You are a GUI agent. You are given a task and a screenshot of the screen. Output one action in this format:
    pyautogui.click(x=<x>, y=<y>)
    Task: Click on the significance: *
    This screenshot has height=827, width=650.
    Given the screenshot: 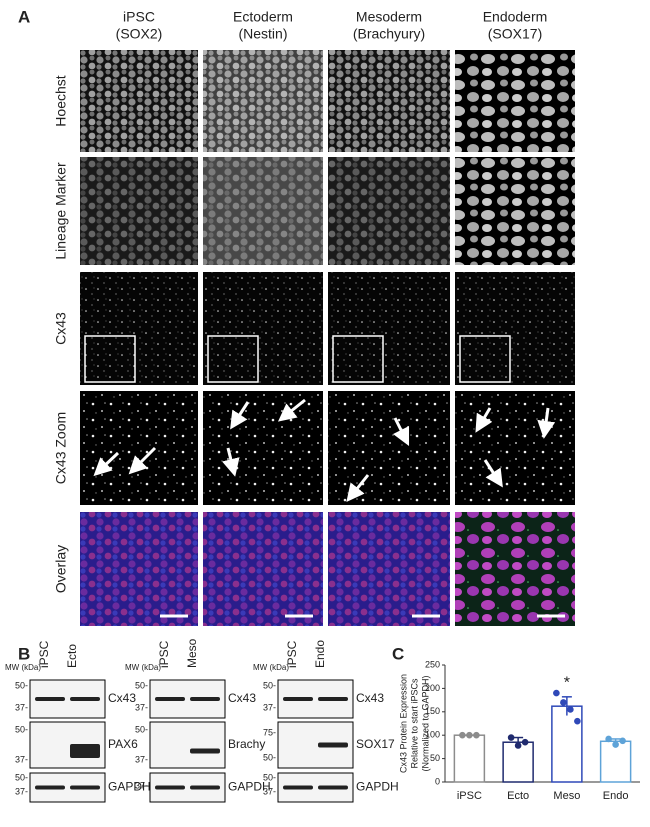 What is the action you would take?
    pyautogui.click(x=567, y=682)
    